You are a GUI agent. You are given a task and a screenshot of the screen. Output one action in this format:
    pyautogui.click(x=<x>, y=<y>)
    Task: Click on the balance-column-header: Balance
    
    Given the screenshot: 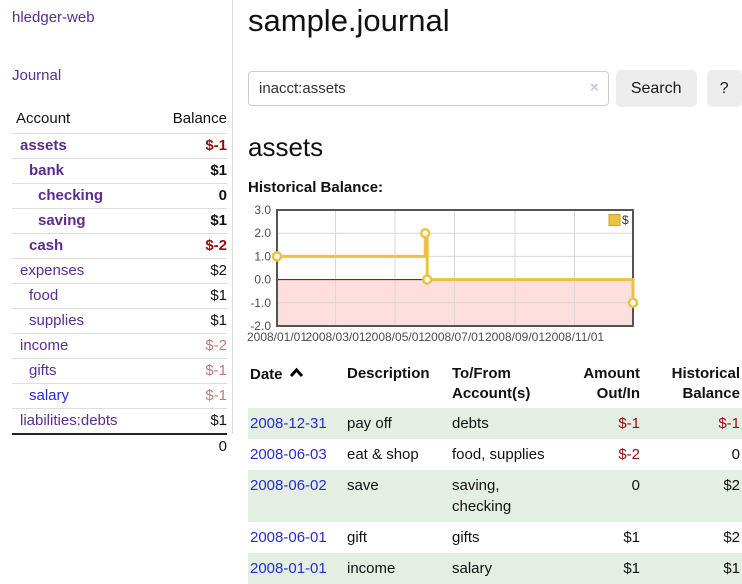 What is the action you would take?
    pyautogui.click(x=199, y=118)
    